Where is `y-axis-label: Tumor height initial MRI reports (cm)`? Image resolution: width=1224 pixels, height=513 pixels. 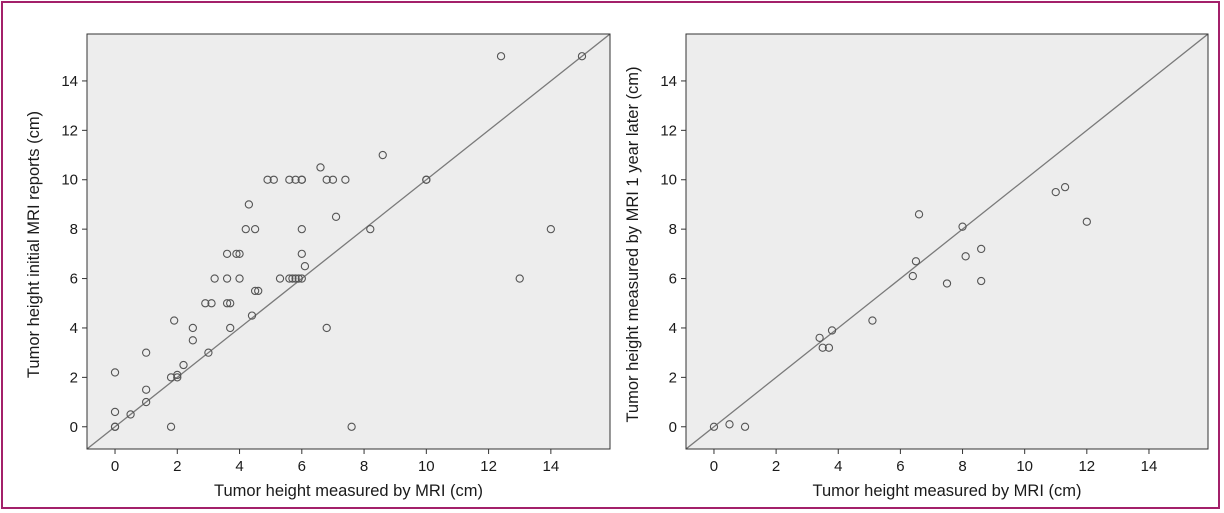 y-axis-label: Tumor height initial MRI reports (cm) is located at coordinates (34, 244).